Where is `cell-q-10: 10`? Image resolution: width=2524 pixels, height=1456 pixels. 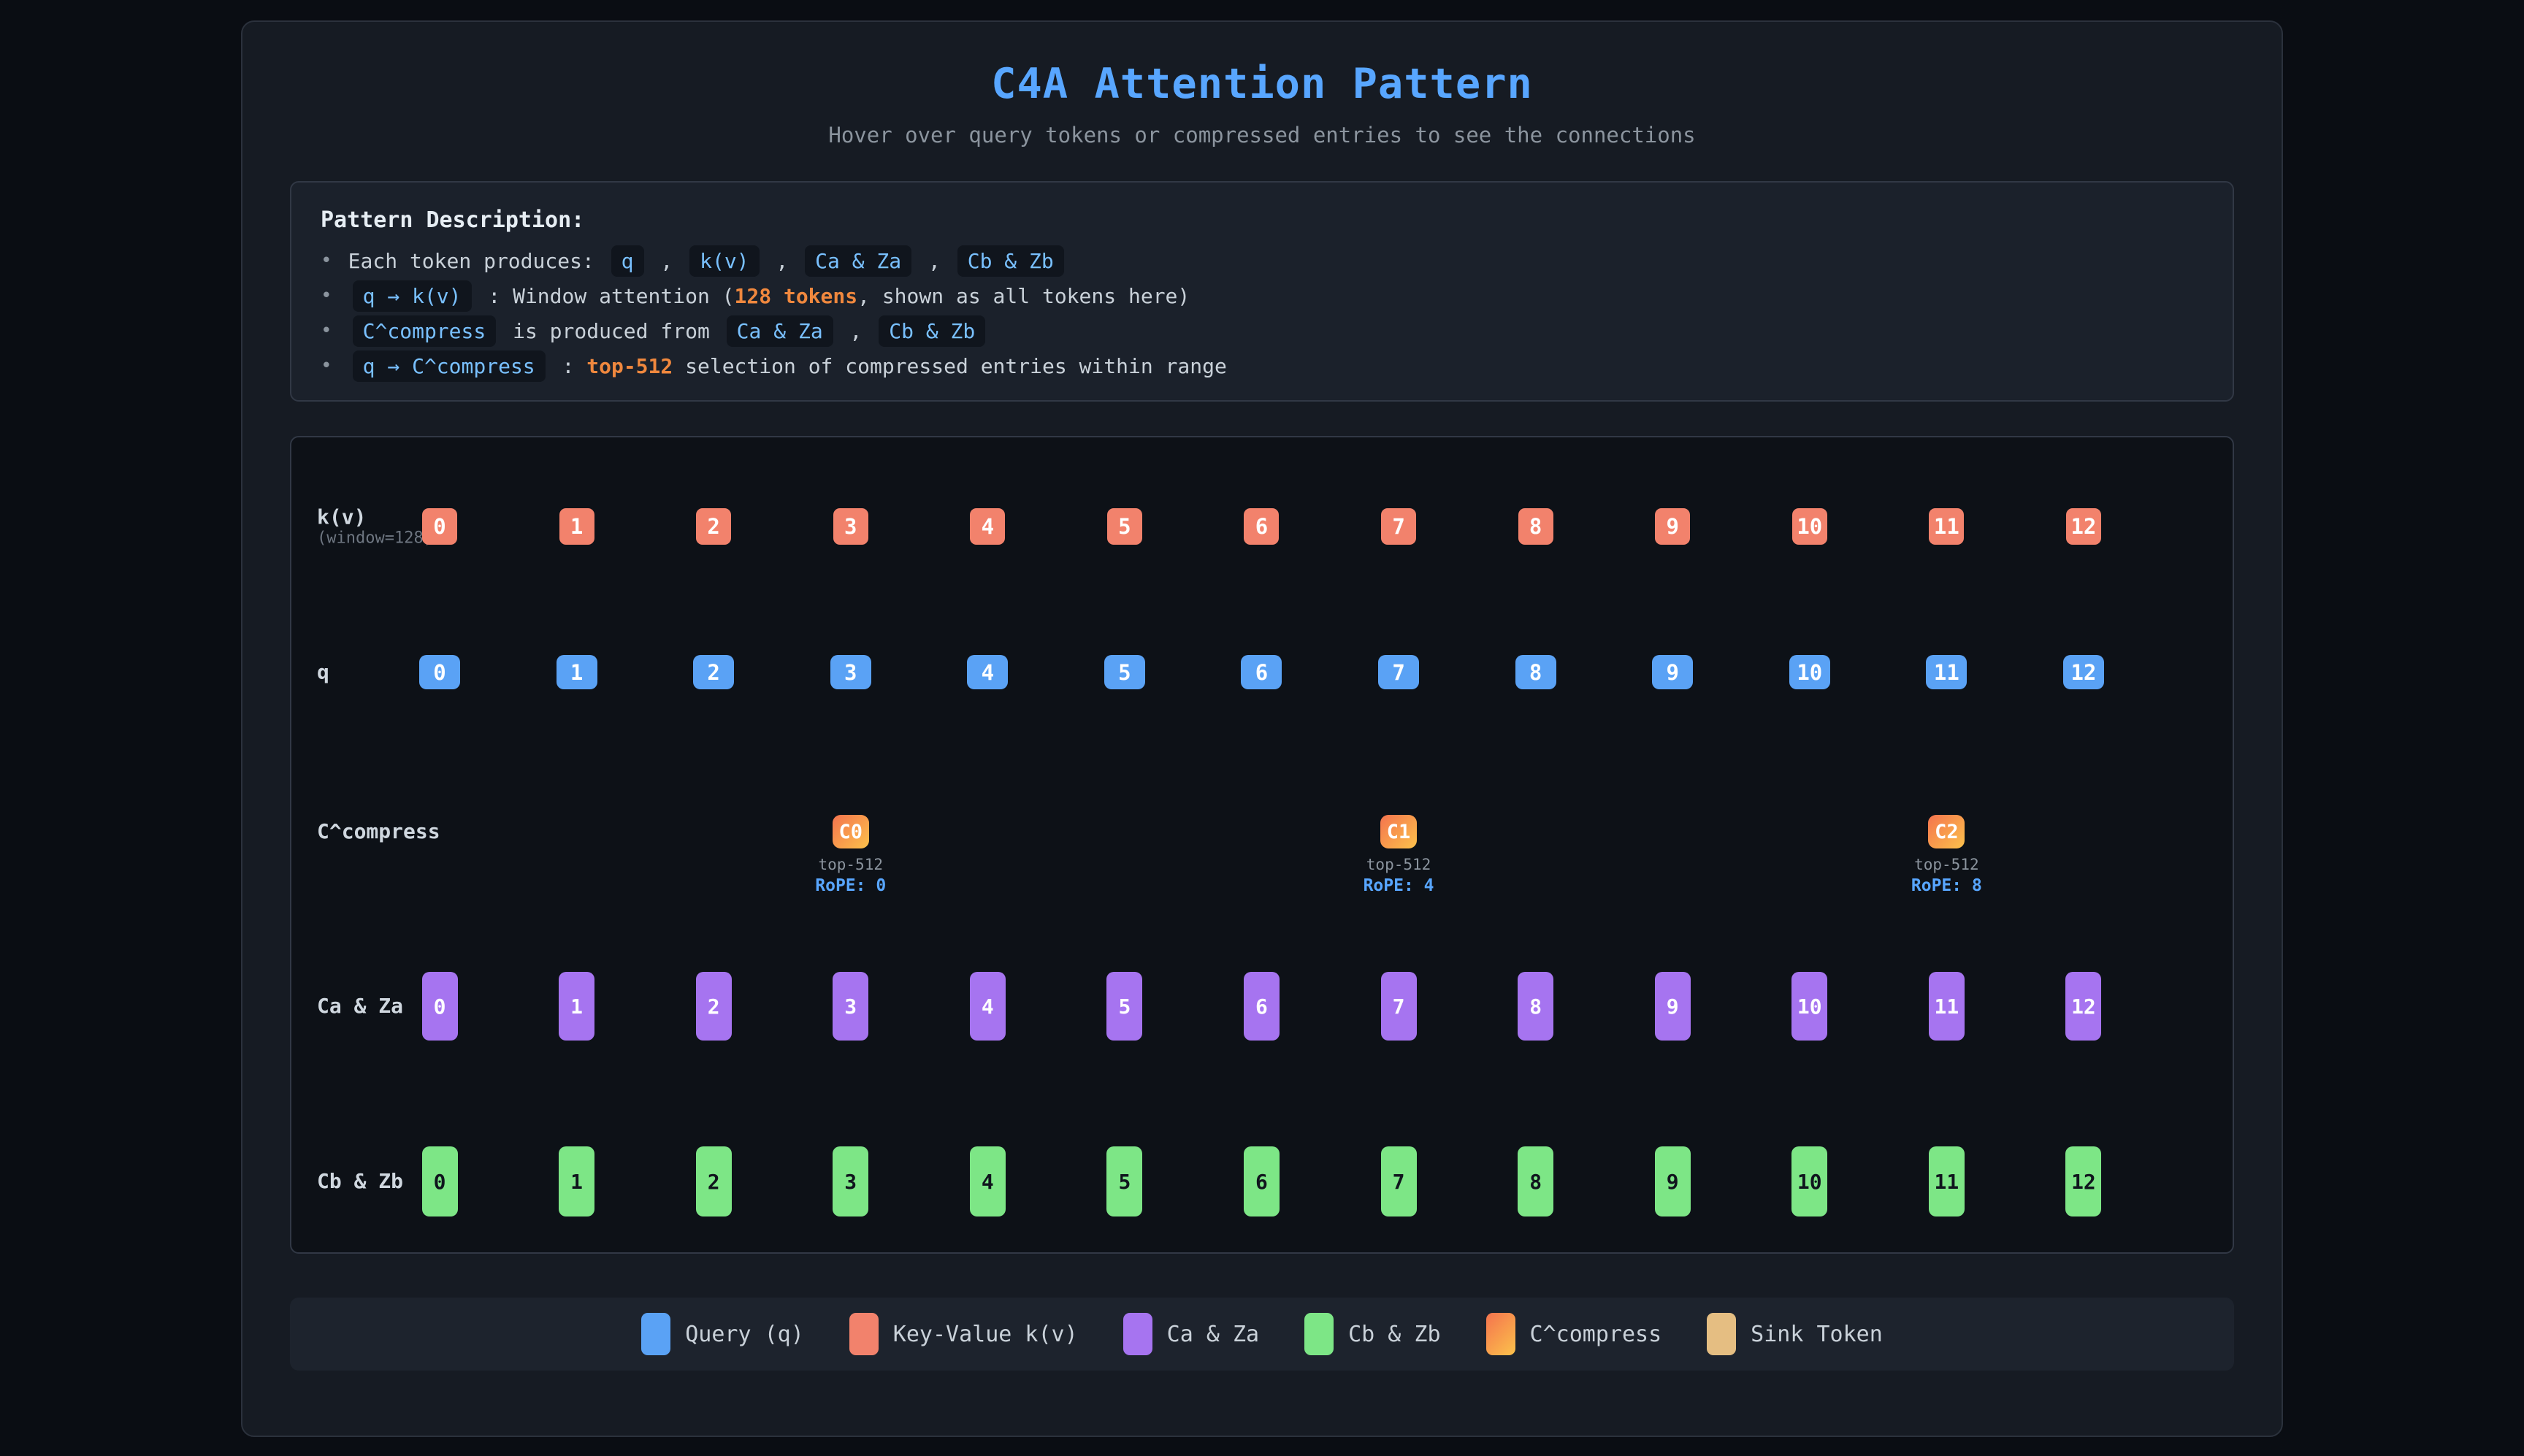 cell-q-10: 10 is located at coordinates (1810, 672).